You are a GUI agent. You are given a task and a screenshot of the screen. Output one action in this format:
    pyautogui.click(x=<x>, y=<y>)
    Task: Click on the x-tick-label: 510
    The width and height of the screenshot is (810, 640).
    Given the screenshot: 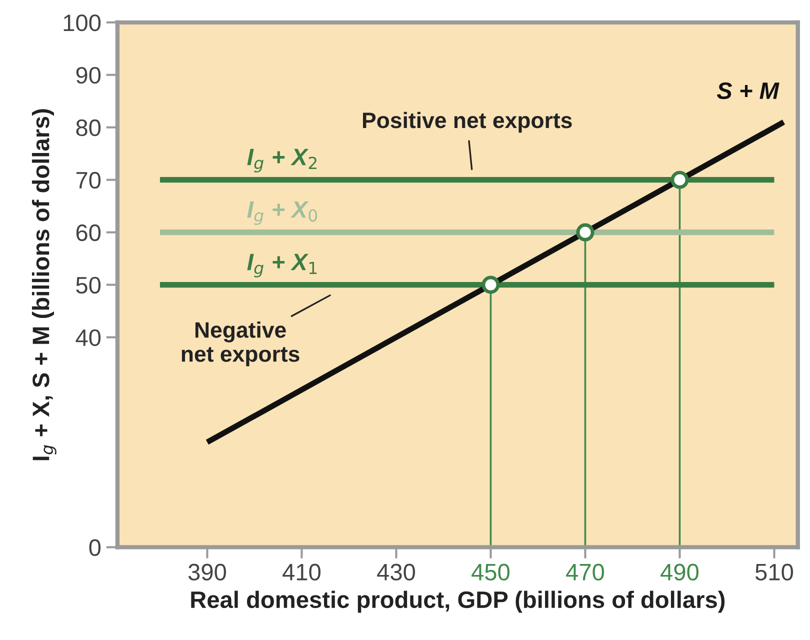 What is the action you would take?
    pyautogui.click(x=774, y=572)
    